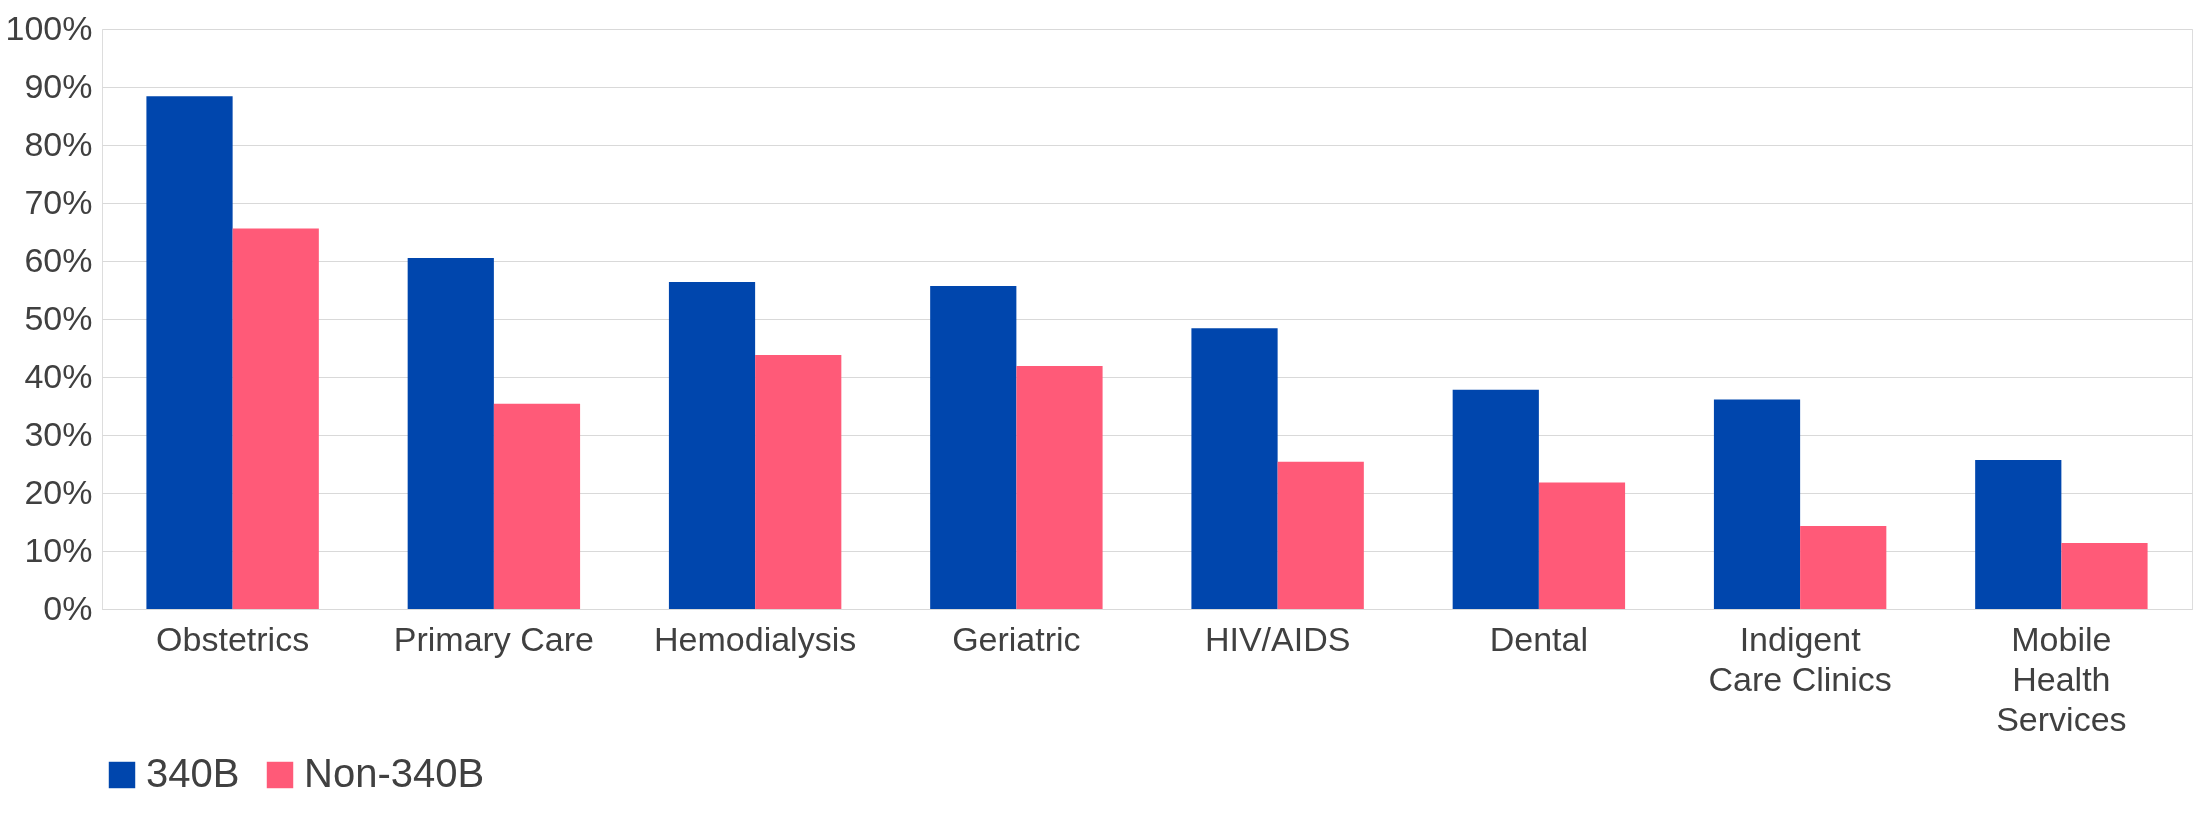 This screenshot has height=818, width=2206. Describe the element at coordinates (49, 27) in the screenshot. I see `y-tick-label: 100%` at that location.